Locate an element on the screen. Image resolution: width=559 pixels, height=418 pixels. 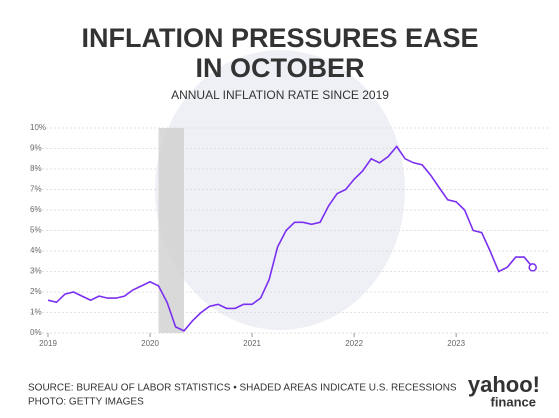
x-tick-label: 2023 is located at coordinates (456, 343).